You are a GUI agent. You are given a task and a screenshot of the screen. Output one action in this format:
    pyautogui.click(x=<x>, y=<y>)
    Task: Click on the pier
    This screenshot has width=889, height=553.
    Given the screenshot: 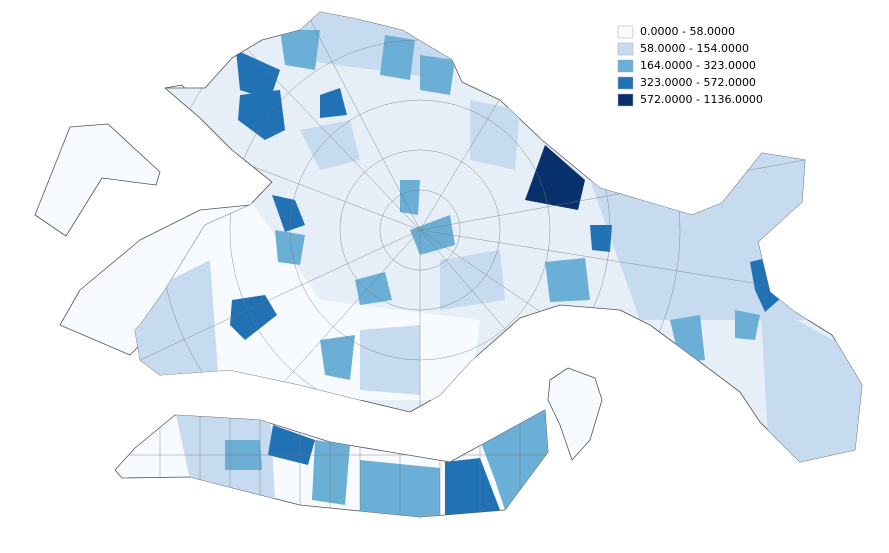 What is the action you would take?
    pyautogui.click(x=97, y=180)
    